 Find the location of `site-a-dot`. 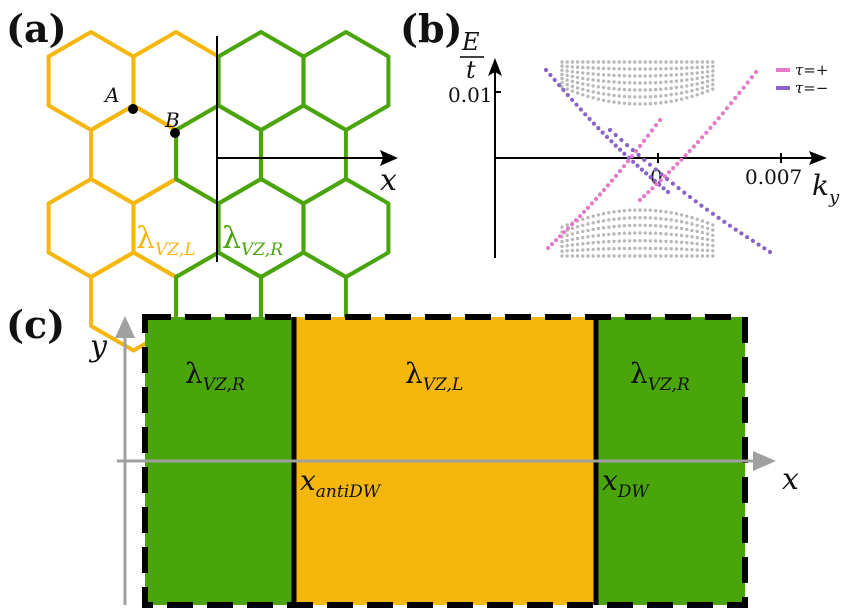

site-a-dot is located at coordinates (133, 109).